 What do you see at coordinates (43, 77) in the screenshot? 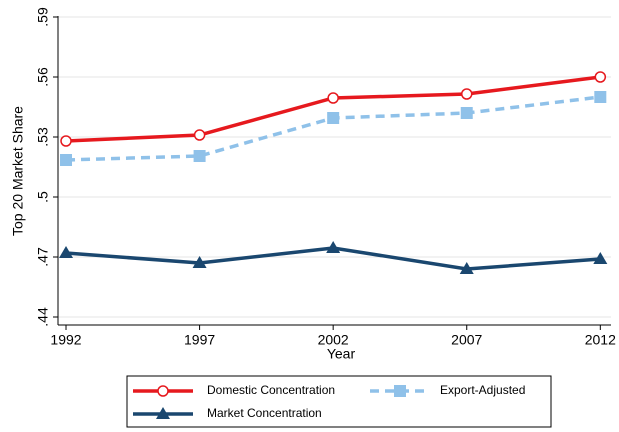
I see `y-tick-label: .56` at bounding box center [43, 77].